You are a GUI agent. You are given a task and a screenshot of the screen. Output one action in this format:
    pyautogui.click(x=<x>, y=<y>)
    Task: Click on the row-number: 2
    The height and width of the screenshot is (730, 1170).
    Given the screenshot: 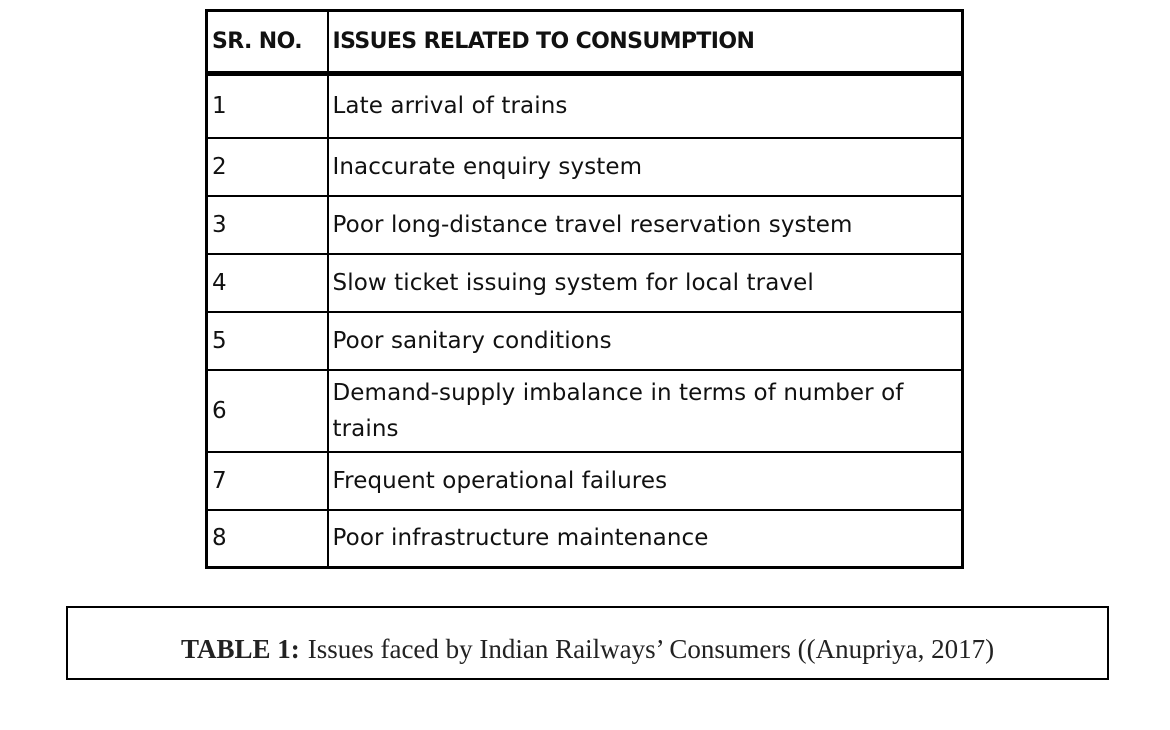 What is the action you would take?
    pyautogui.click(x=267, y=166)
    